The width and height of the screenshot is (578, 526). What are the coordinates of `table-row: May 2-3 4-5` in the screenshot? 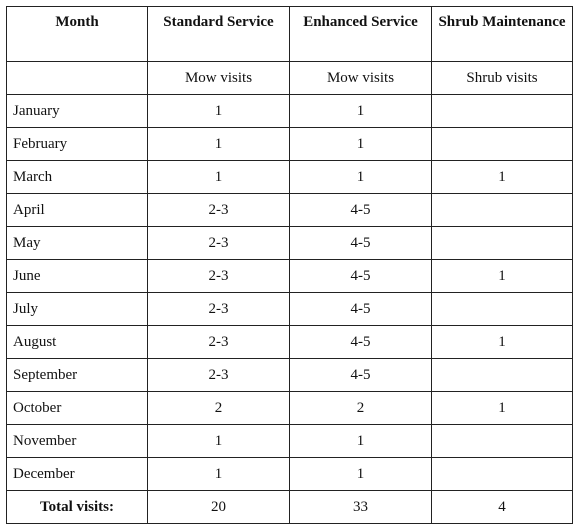 It's located at (289, 243).